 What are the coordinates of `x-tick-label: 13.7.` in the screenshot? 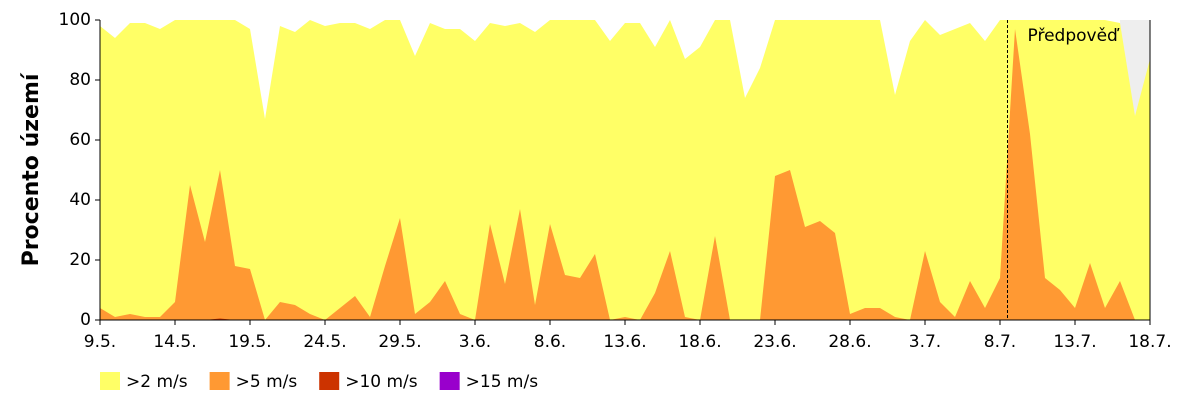 It's located at (1074, 342).